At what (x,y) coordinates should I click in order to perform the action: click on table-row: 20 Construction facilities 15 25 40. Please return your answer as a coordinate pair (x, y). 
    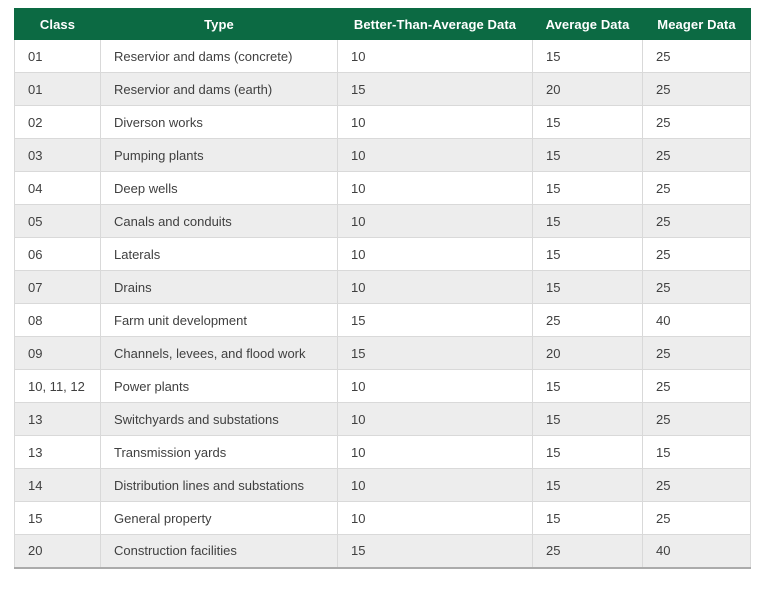
    Looking at the image, I should click on (382, 551).